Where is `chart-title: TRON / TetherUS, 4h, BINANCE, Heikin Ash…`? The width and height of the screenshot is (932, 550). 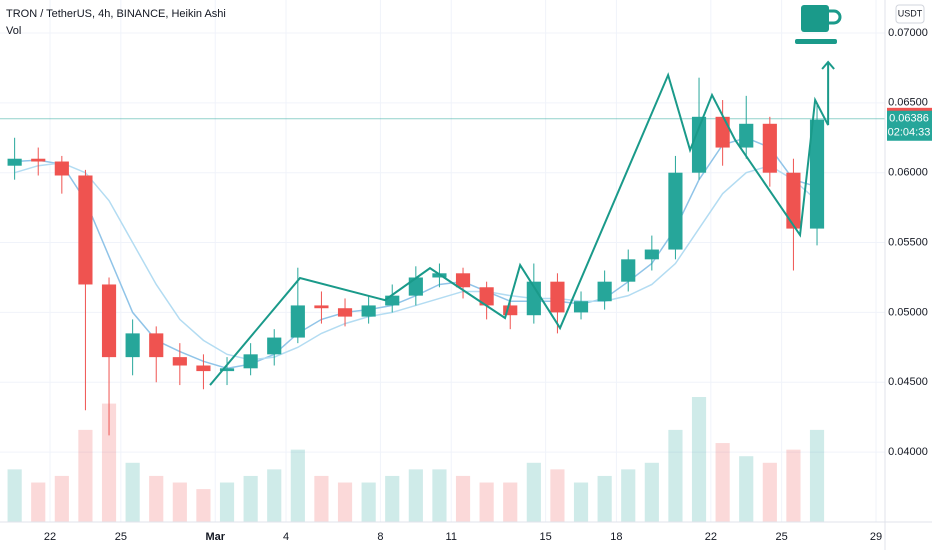 chart-title: TRON / TetherUS, 4h, BINANCE, Heikin Ash… is located at coordinates (116, 14).